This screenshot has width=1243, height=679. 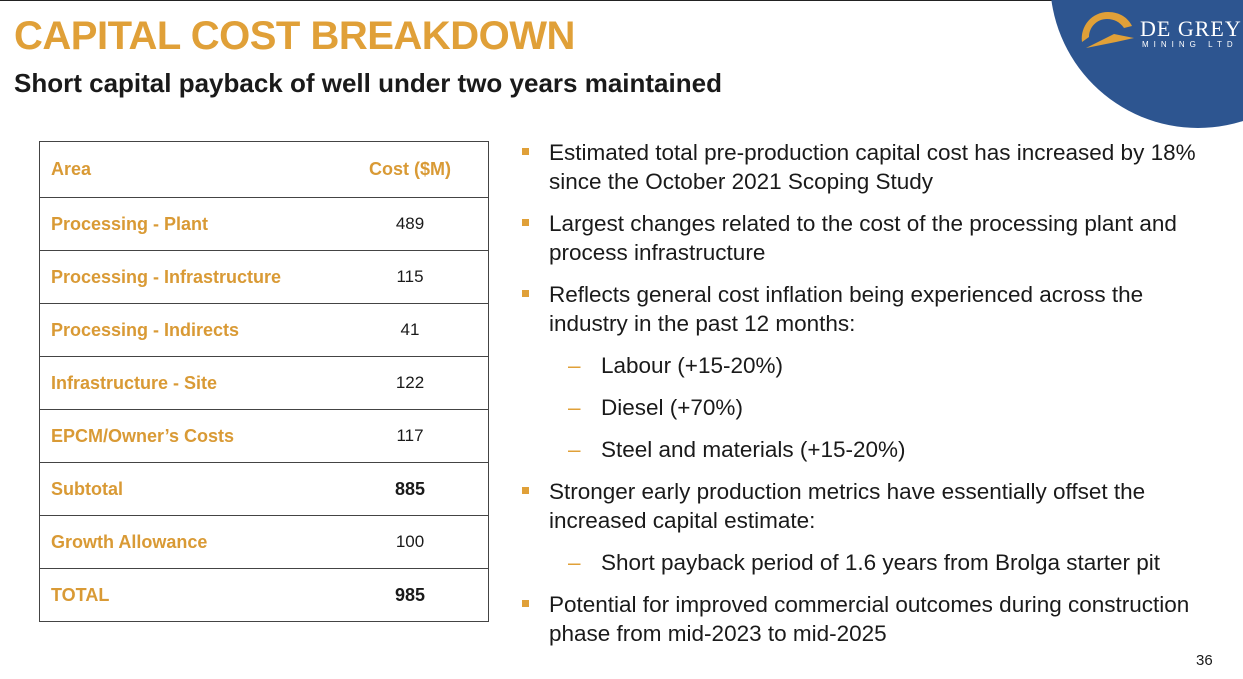 What do you see at coordinates (185, 224) in the screenshot?
I see `row-area: Processing - Plant` at bounding box center [185, 224].